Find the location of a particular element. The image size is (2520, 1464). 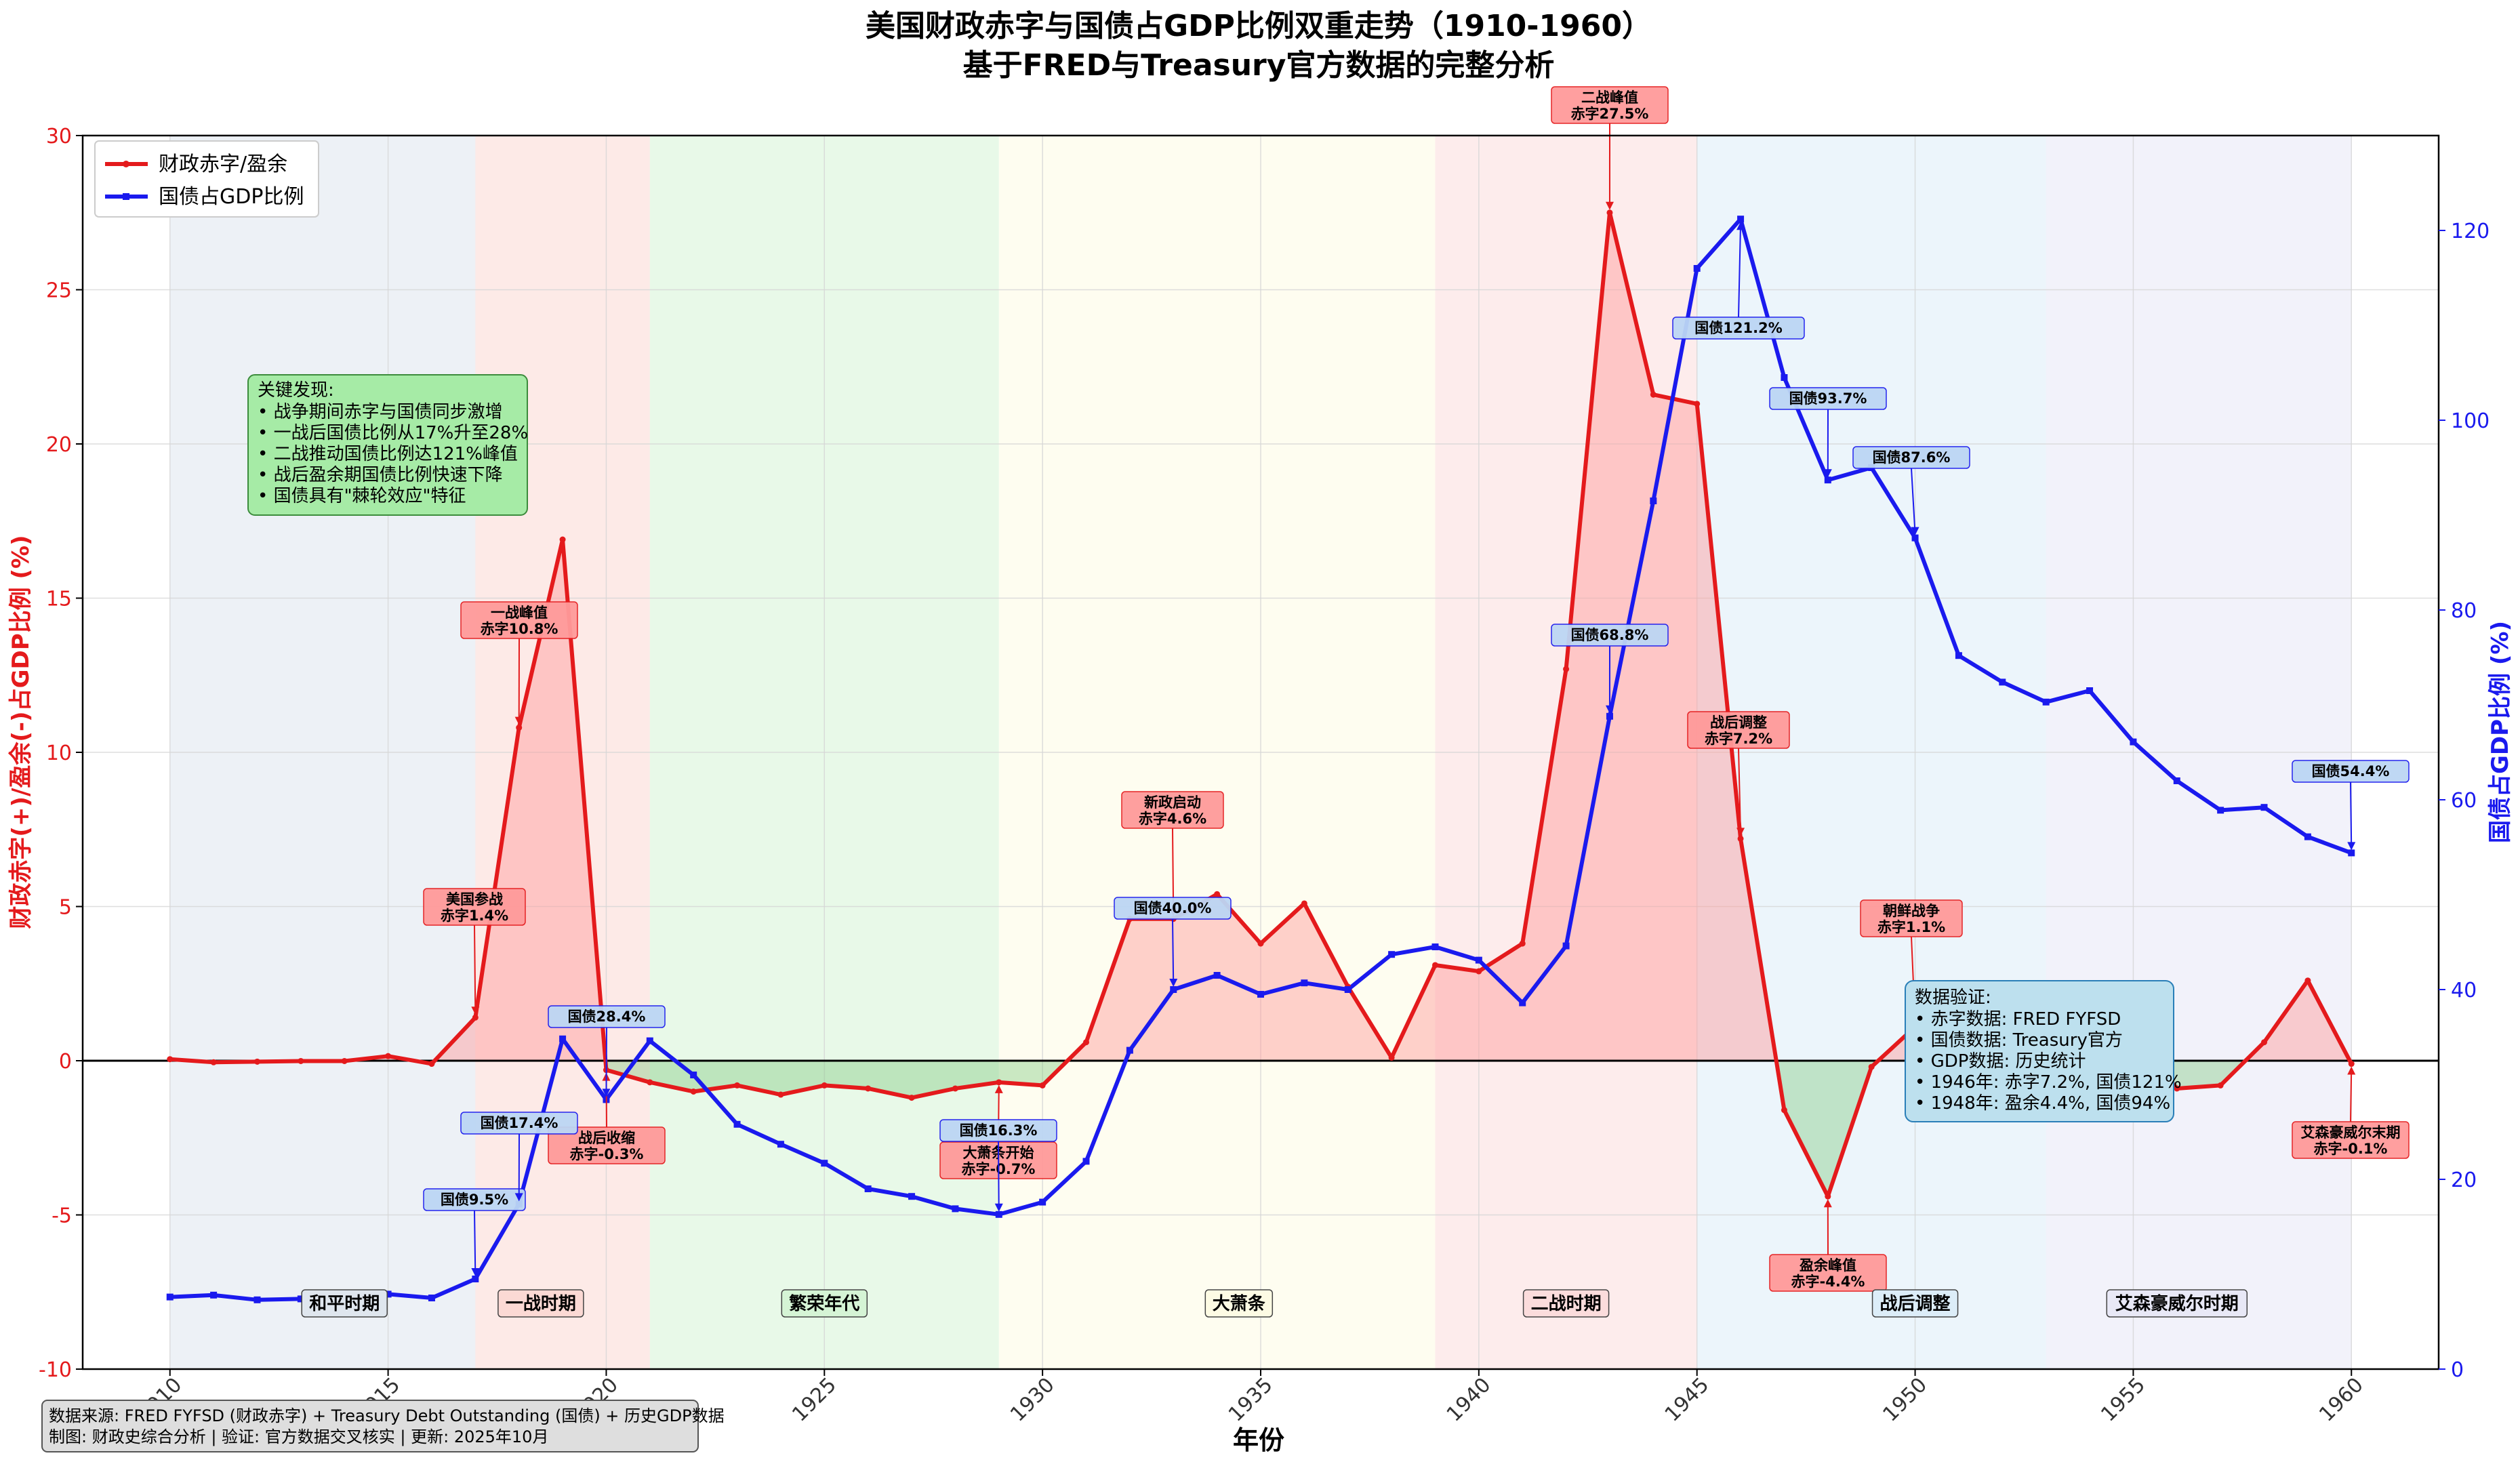

legend-debt-marker is located at coordinates (126, 196).